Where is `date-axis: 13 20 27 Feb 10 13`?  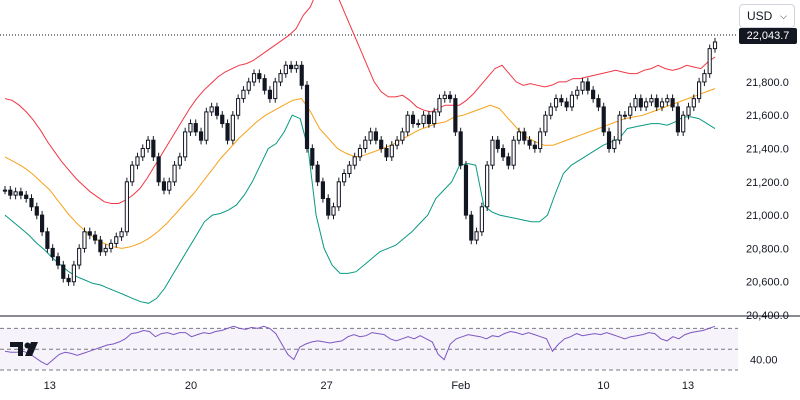 date-axis: 13 20 27 Feb 10 13 is located at coordinates (369, 386).